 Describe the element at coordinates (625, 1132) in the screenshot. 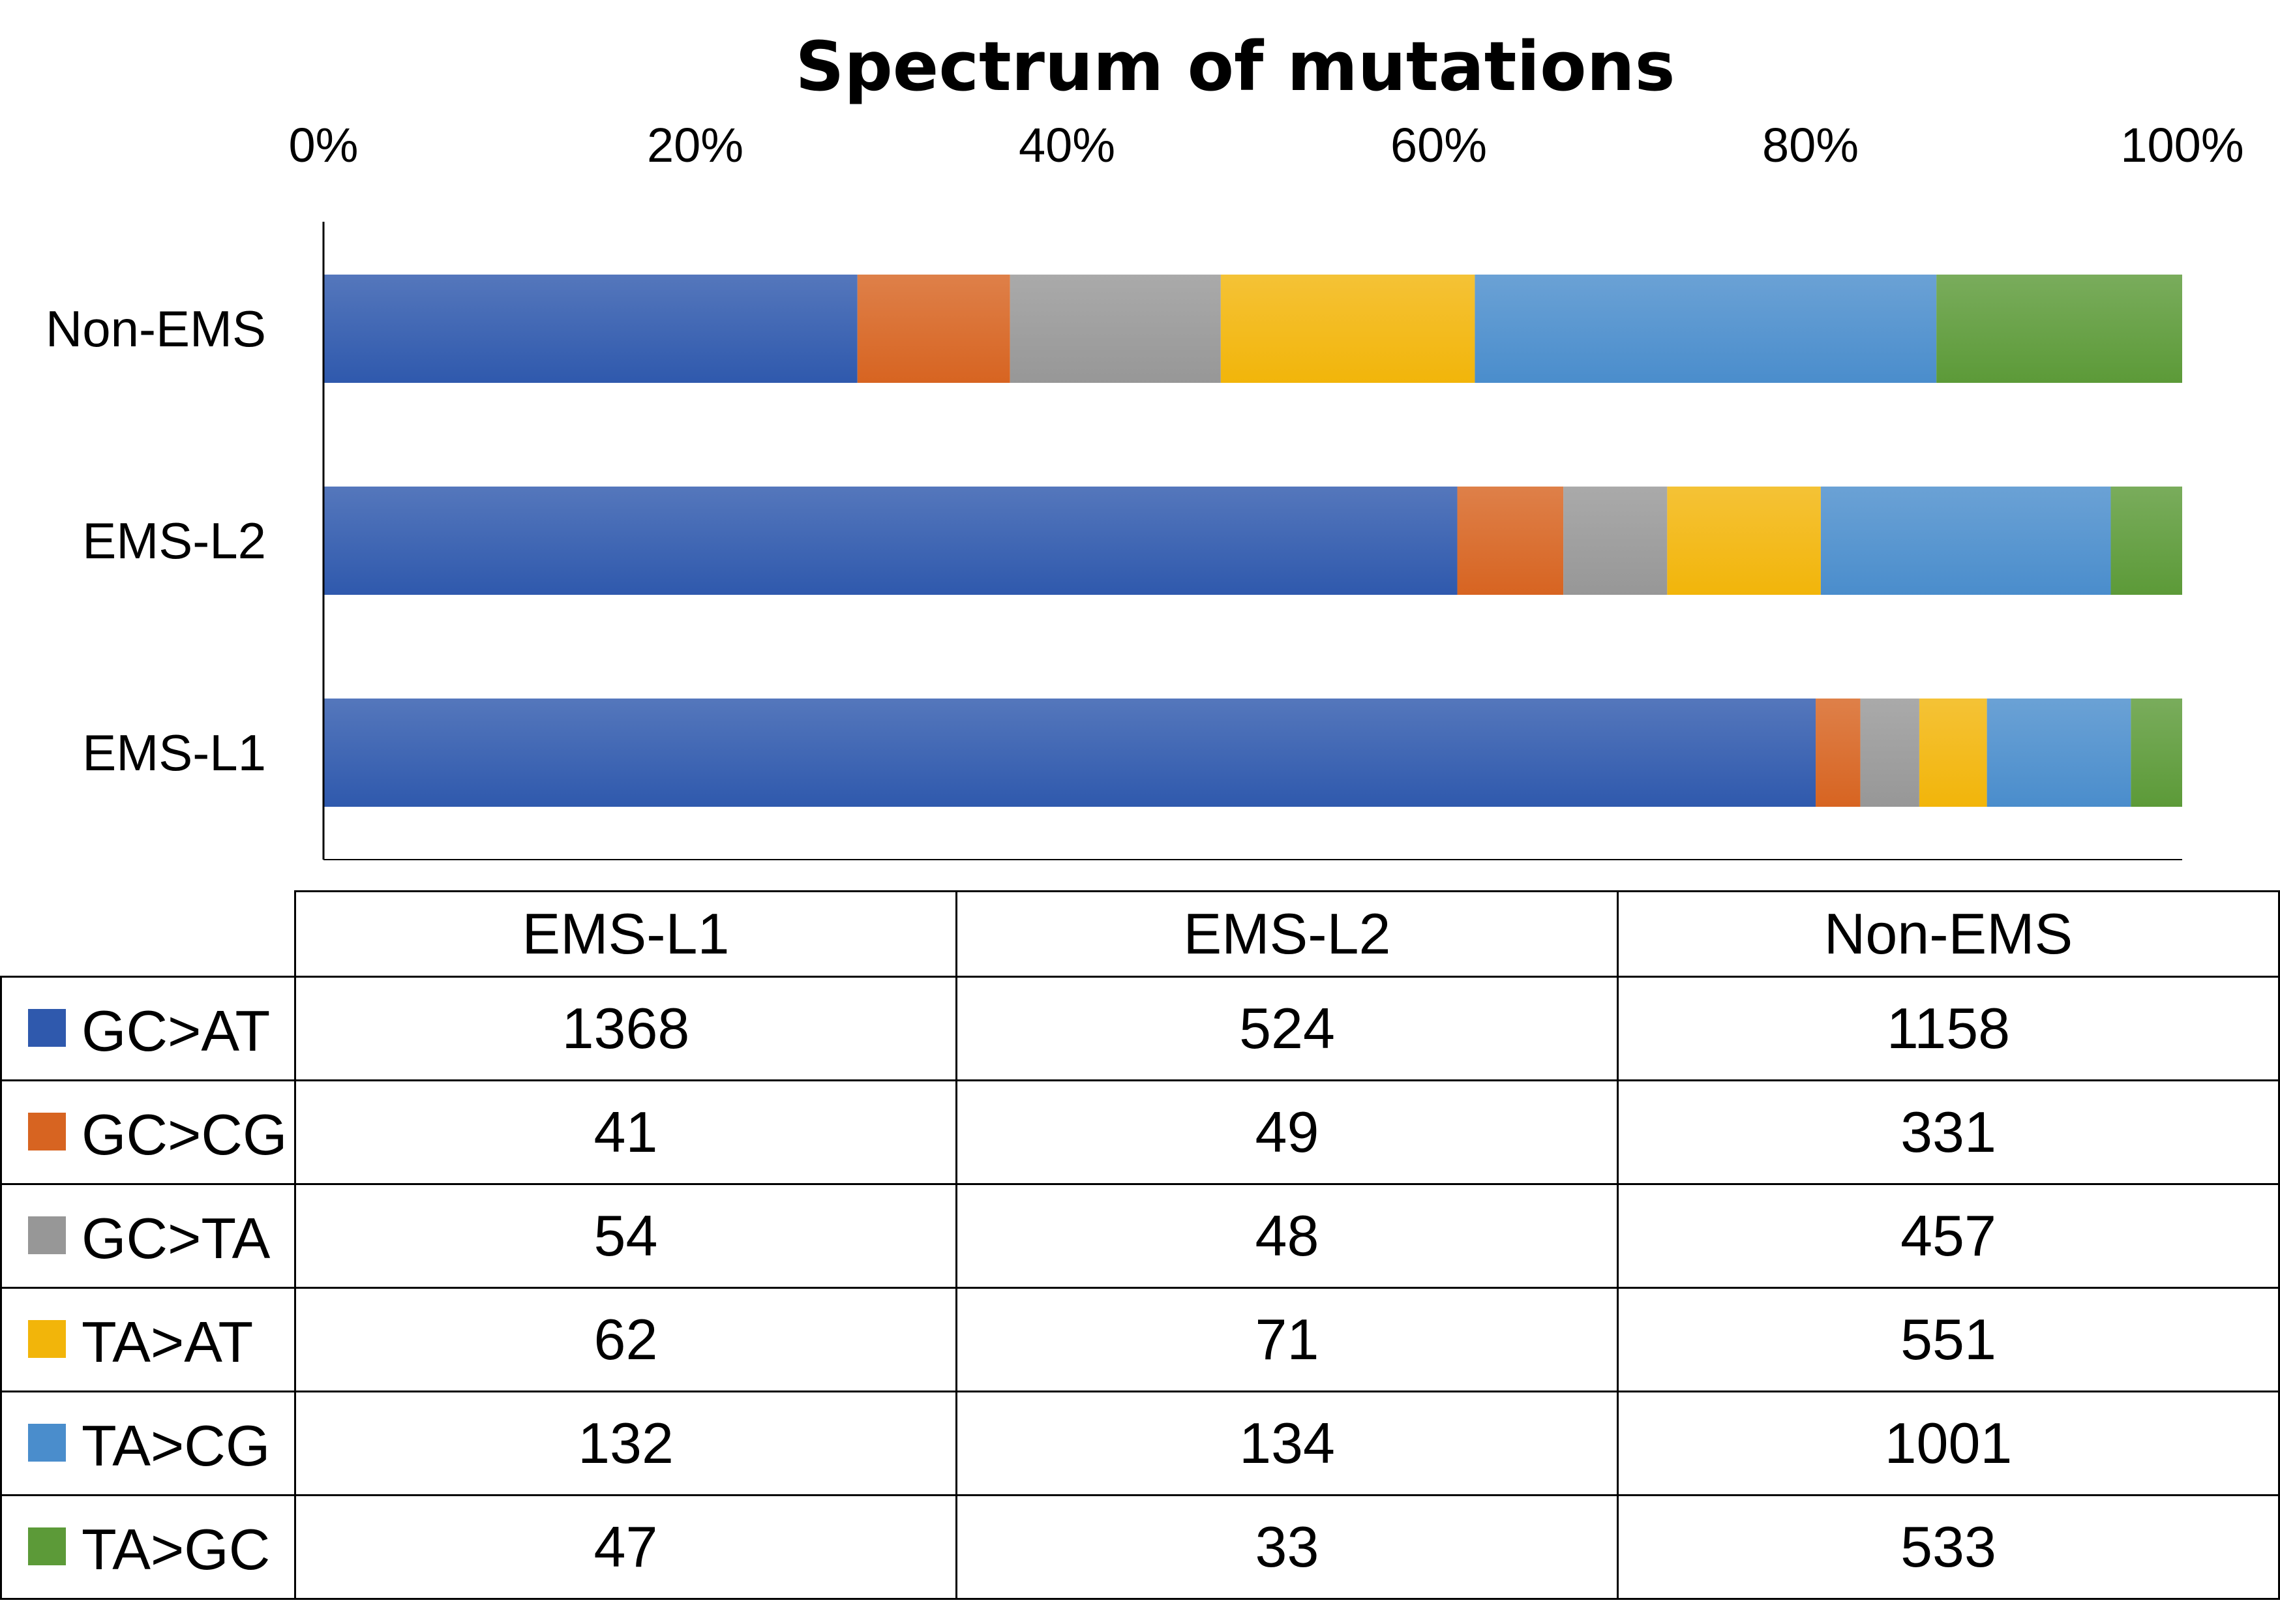

I see `table-cell-gc-cg-ems-l1: 41` at that location.